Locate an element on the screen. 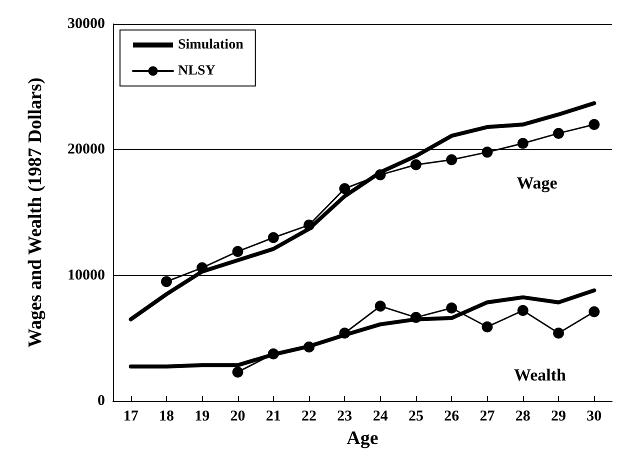  x-axis-title: Age is located at coordinates (362, 438).